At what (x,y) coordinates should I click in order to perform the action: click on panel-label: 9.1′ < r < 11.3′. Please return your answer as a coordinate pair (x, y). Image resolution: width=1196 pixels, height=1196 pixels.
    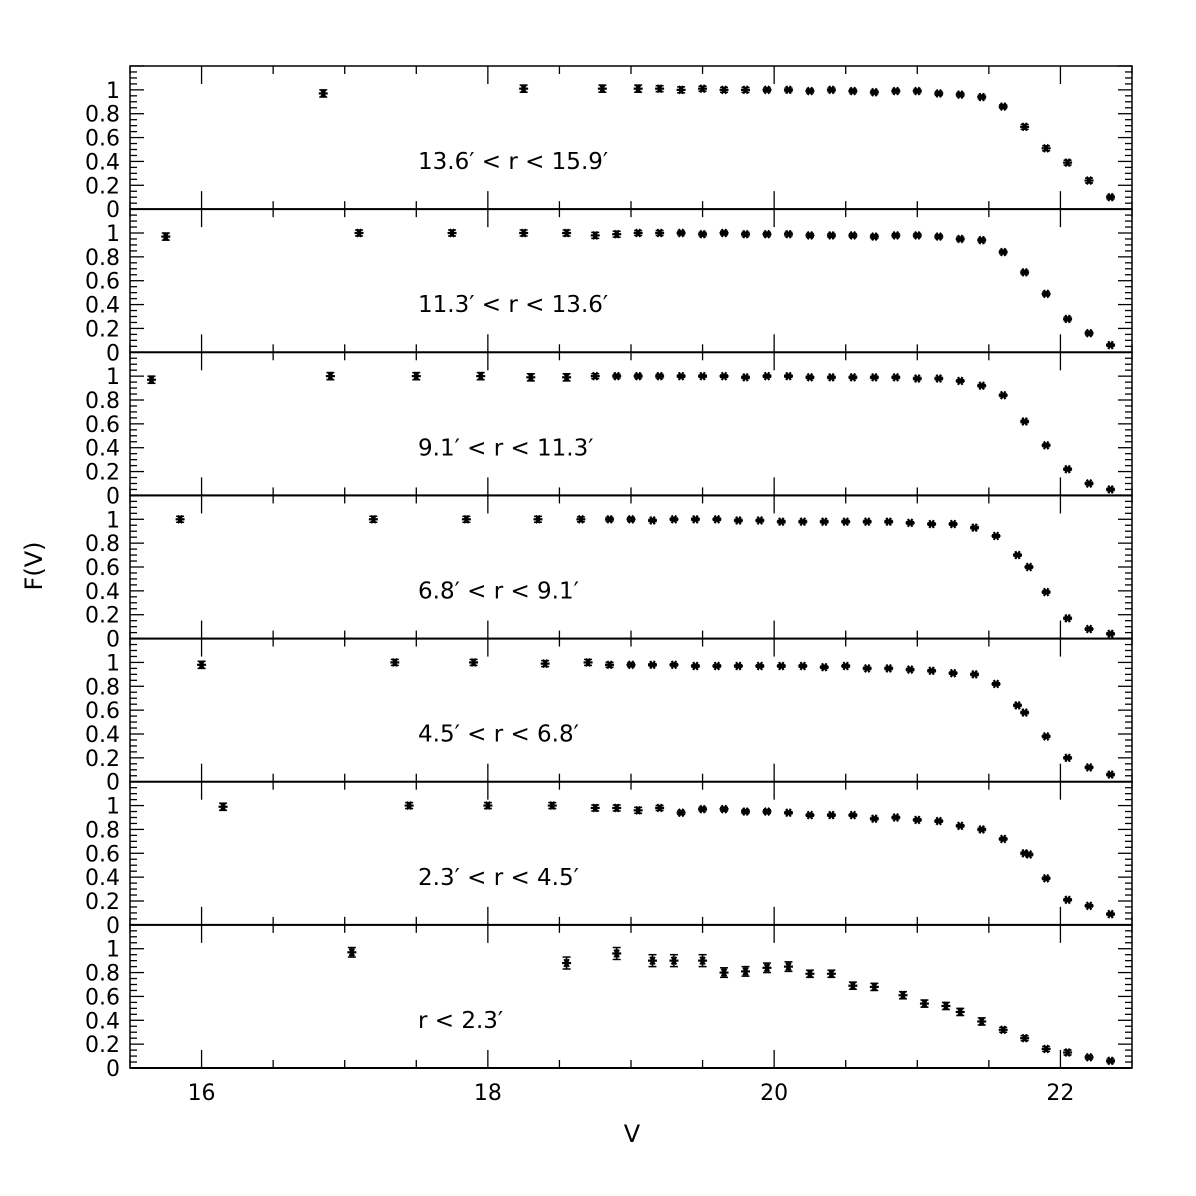
    Looking at the image, I should click on (505, 448).